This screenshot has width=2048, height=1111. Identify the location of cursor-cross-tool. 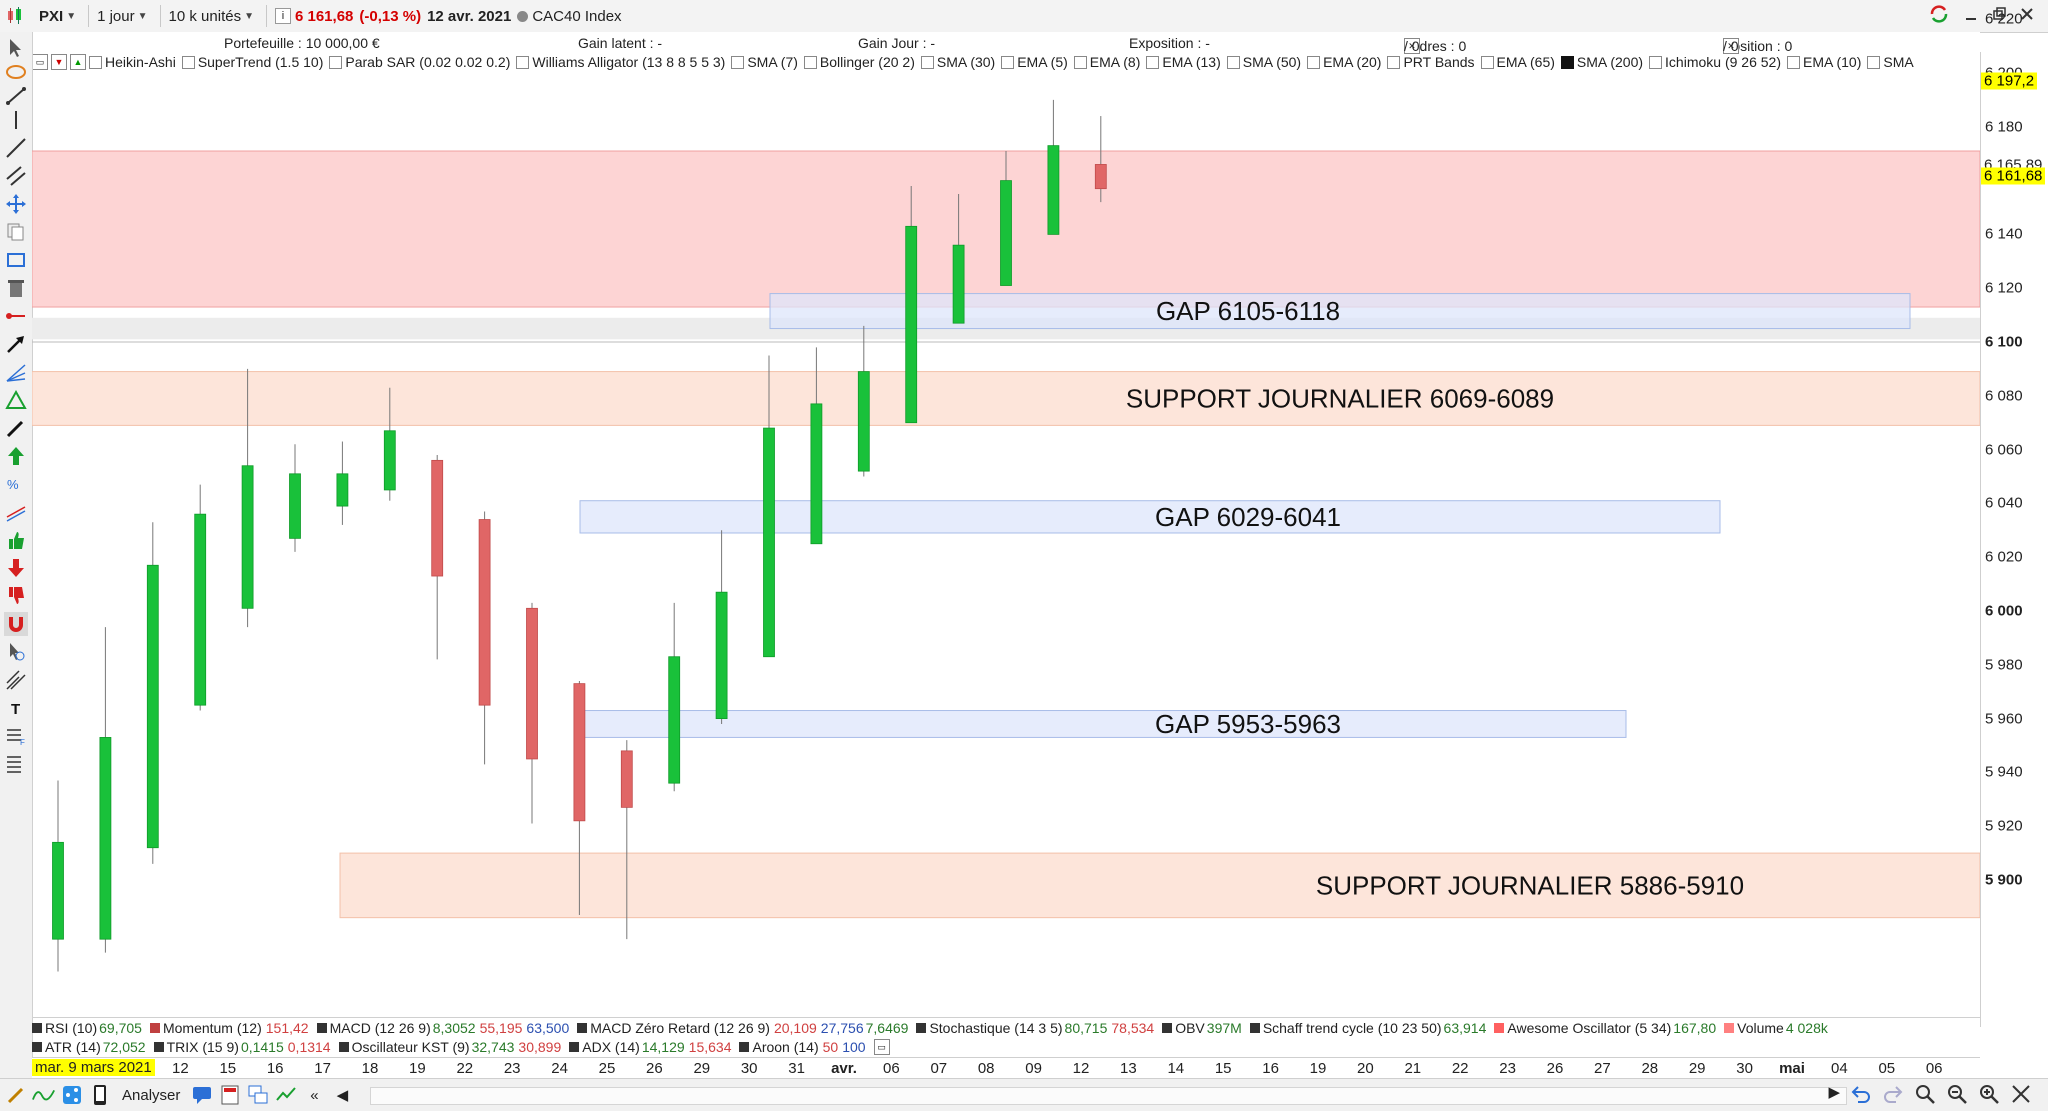
(16, 652).